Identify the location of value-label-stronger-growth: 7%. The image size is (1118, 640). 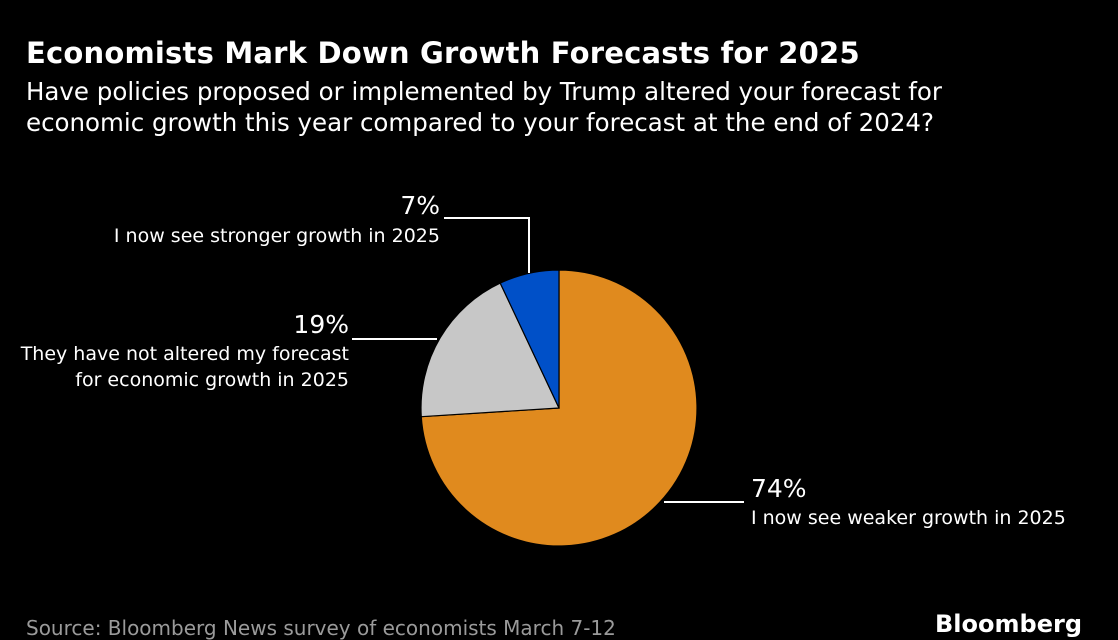
(420, 205).